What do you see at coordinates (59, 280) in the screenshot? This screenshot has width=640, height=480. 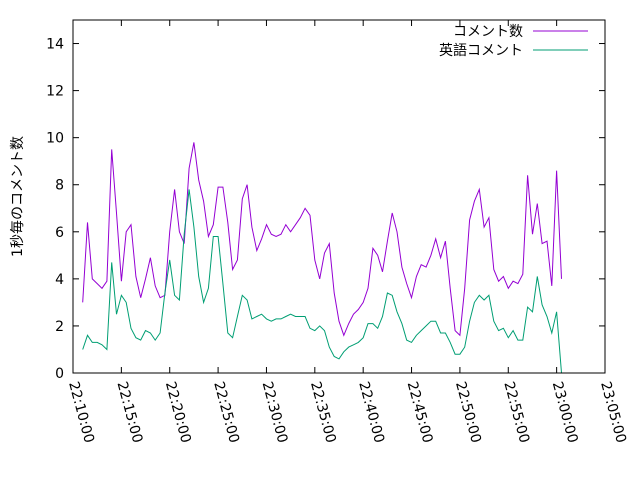 I see `y-tick-label: 4` at bounding box center [59, 280].